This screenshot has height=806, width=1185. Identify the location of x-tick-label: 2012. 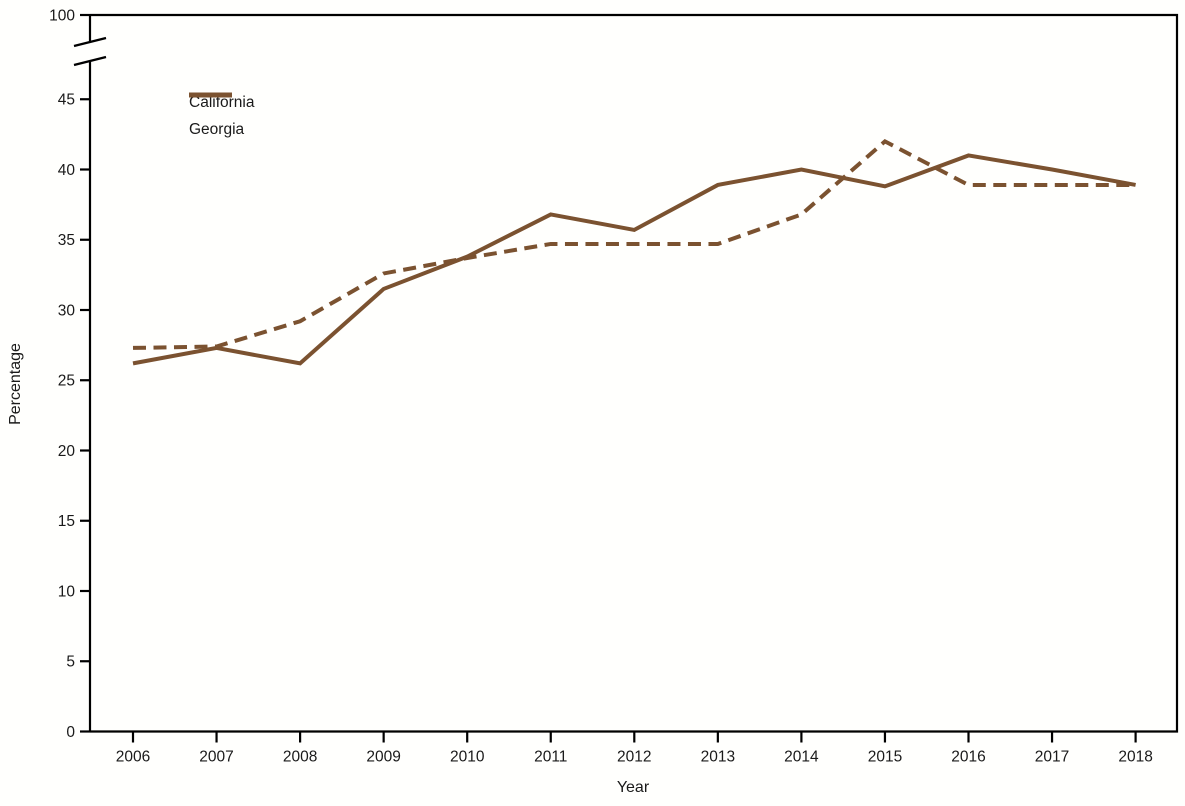
(634, 757).